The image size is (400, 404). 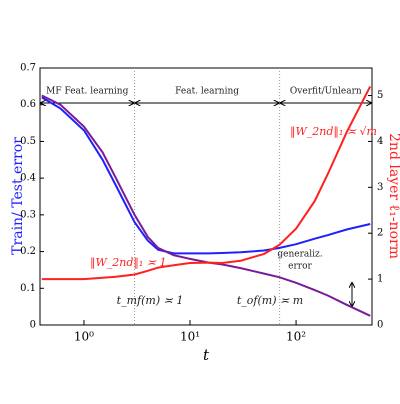 What do you see at coordinates (380, 95) in the screenshot?
I see `y2-tick-label: 5` at bounding box center [380, 95].